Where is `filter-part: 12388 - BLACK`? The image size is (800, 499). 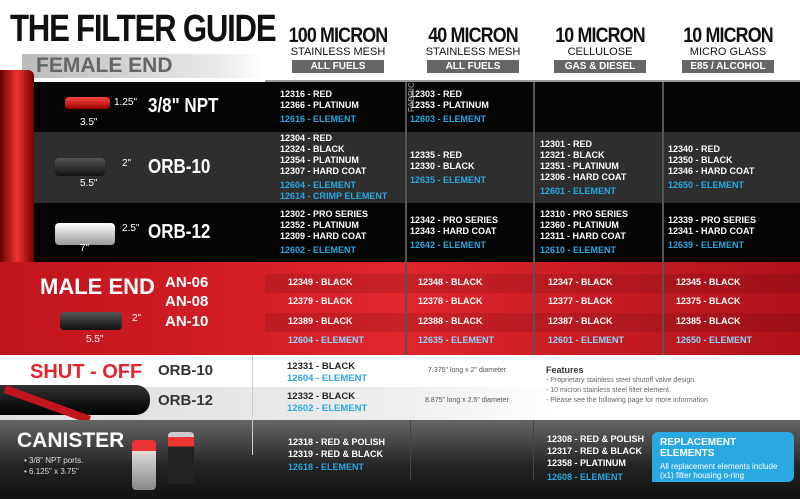
filter-part: 12388 - BLACK is located at coordinates (450, 321).